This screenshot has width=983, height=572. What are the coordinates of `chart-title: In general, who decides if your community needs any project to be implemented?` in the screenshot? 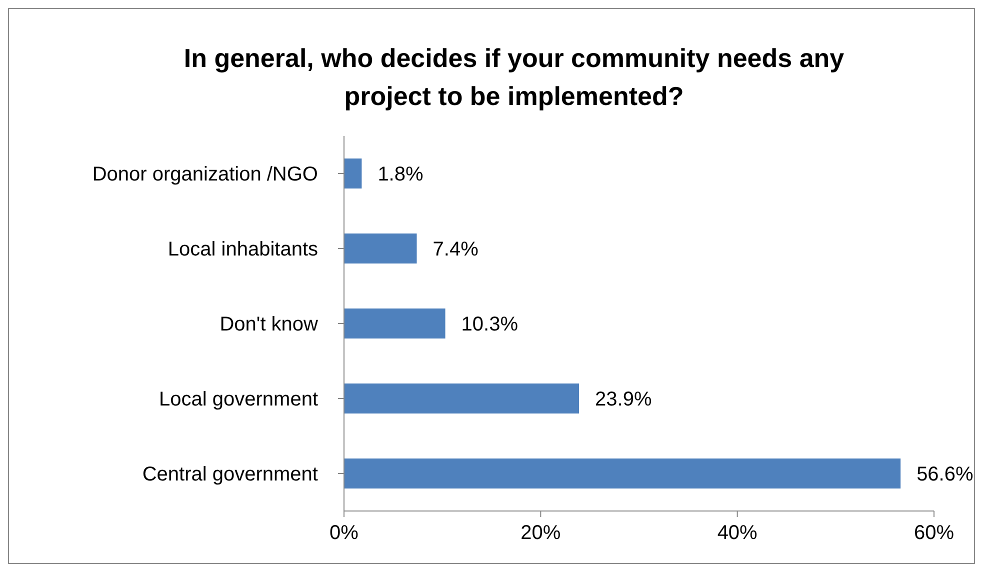 It's located at (514, 77).